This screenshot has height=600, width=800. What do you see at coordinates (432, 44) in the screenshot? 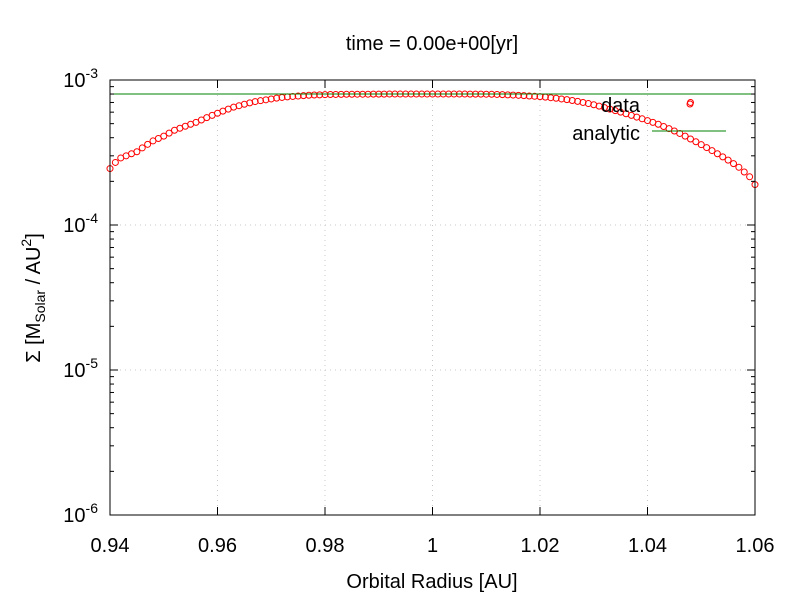
I see `chart-title: time = 0.00e+00[yr]` at bounding box center [432, 44].